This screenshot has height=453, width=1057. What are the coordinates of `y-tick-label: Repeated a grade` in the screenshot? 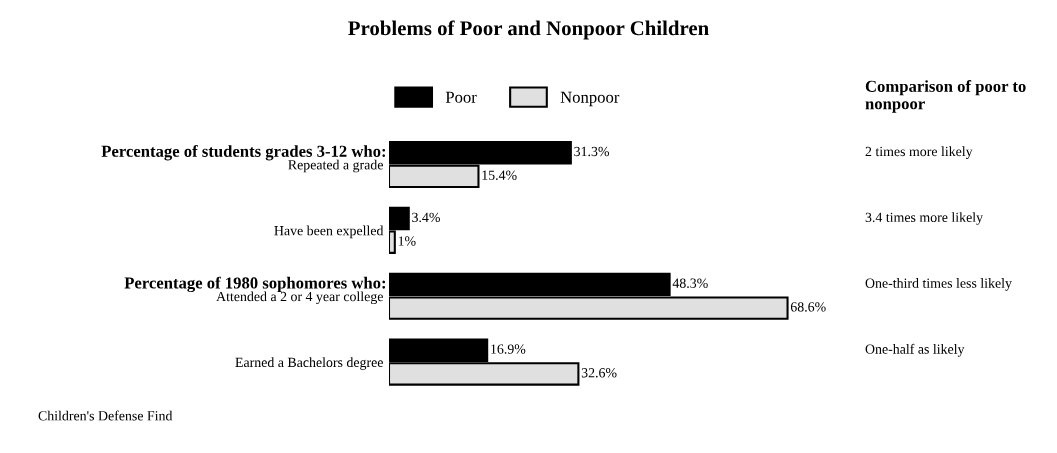 It's located at (335, 166).